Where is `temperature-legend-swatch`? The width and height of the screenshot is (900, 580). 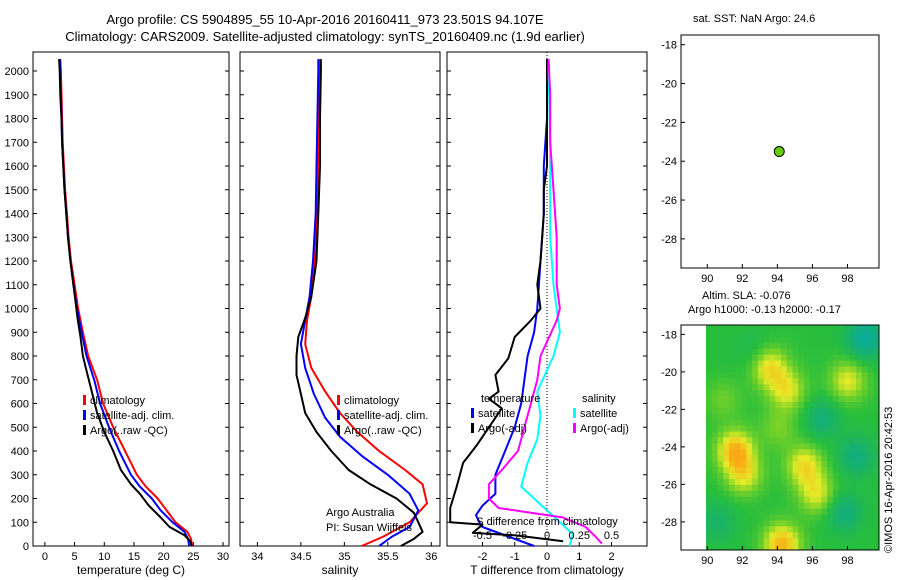
temperature-legend-swatch is located at coordinates (84, 415).